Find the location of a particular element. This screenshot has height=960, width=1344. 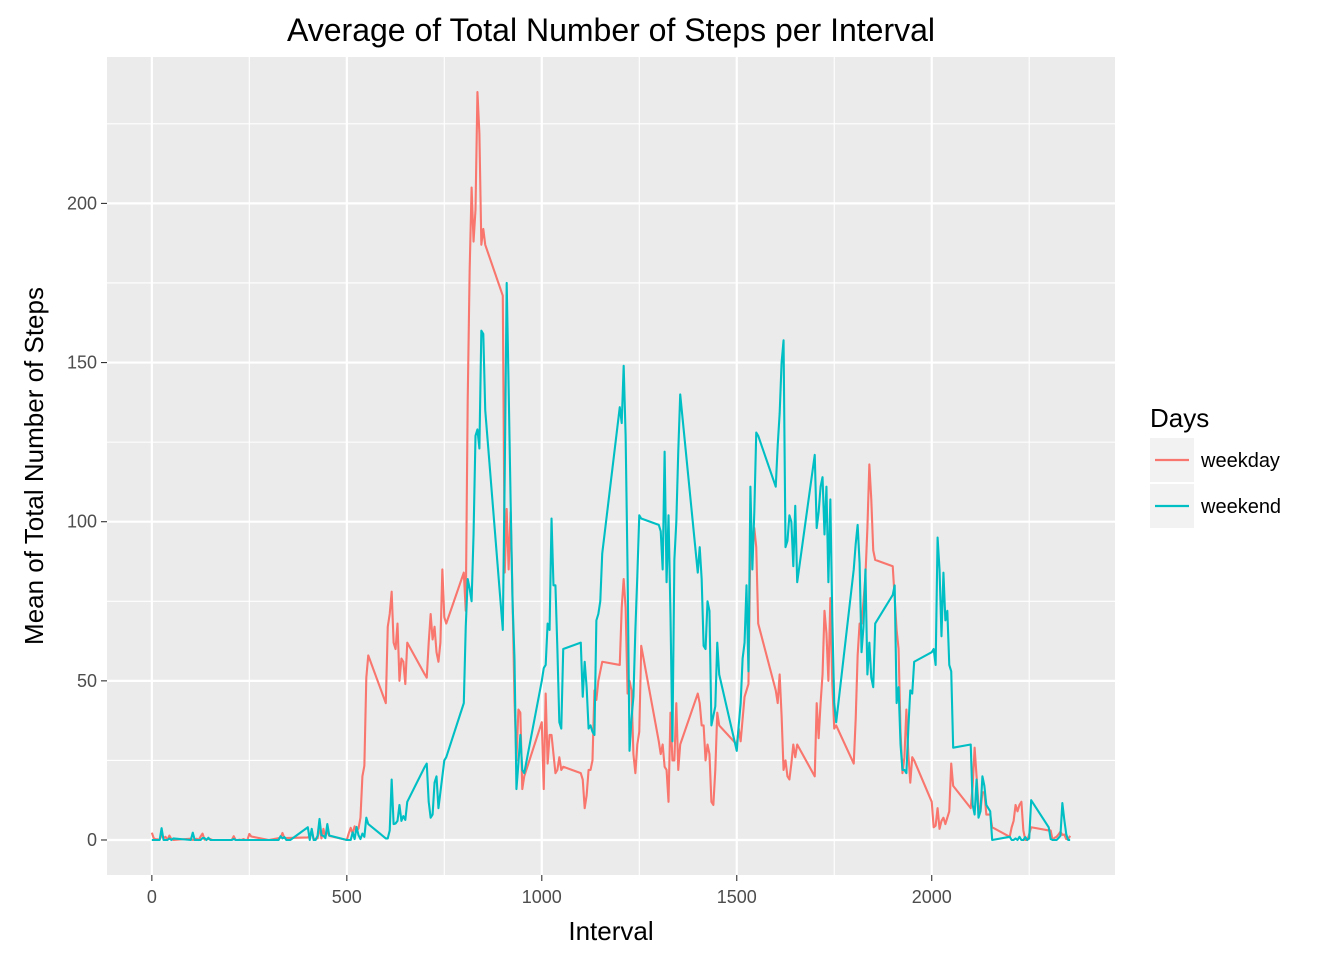

y-tick-label: 200 is located at coordinates (82, 203).